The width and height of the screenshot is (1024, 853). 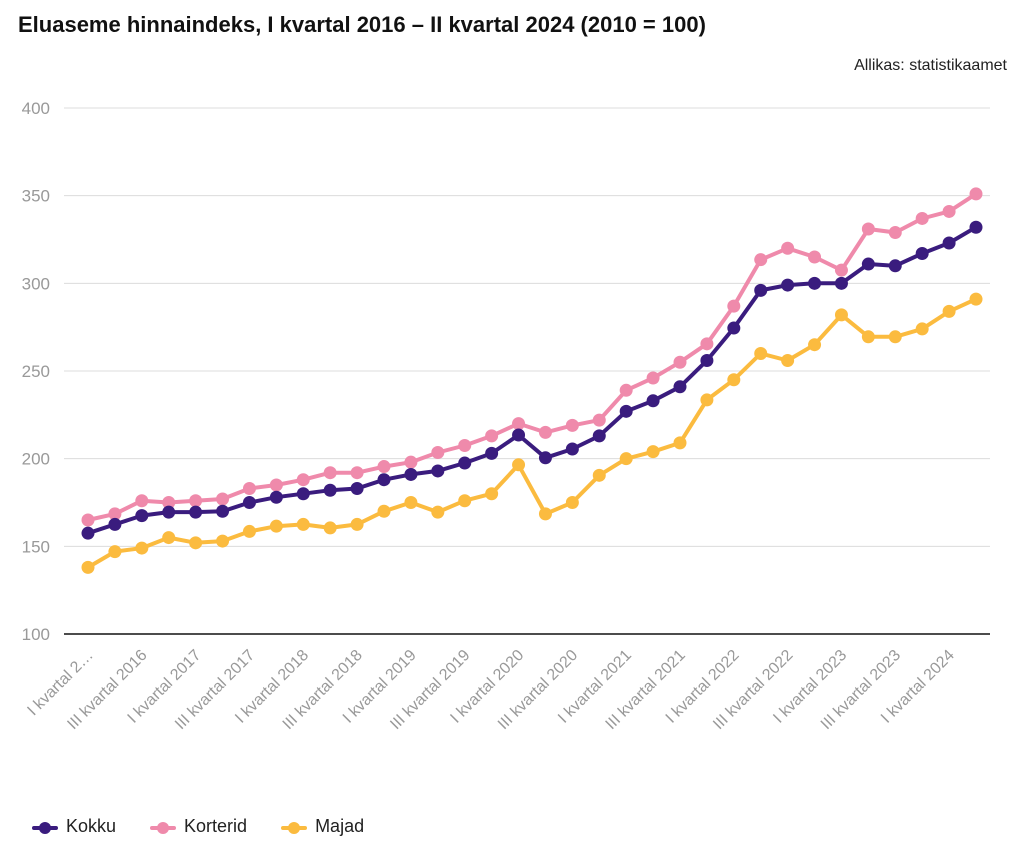 I want to click on legend-item-majad: Majad, so click(x=322, y=826).